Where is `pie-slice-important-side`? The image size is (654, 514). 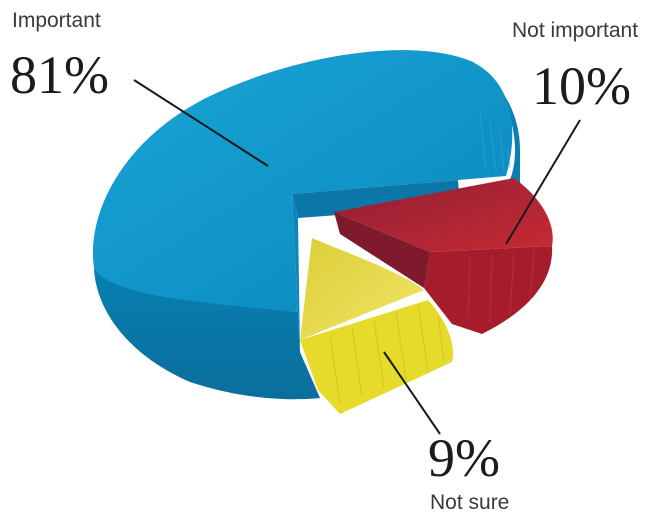 pie-slice-important-side is located at coordinates (207, 334).